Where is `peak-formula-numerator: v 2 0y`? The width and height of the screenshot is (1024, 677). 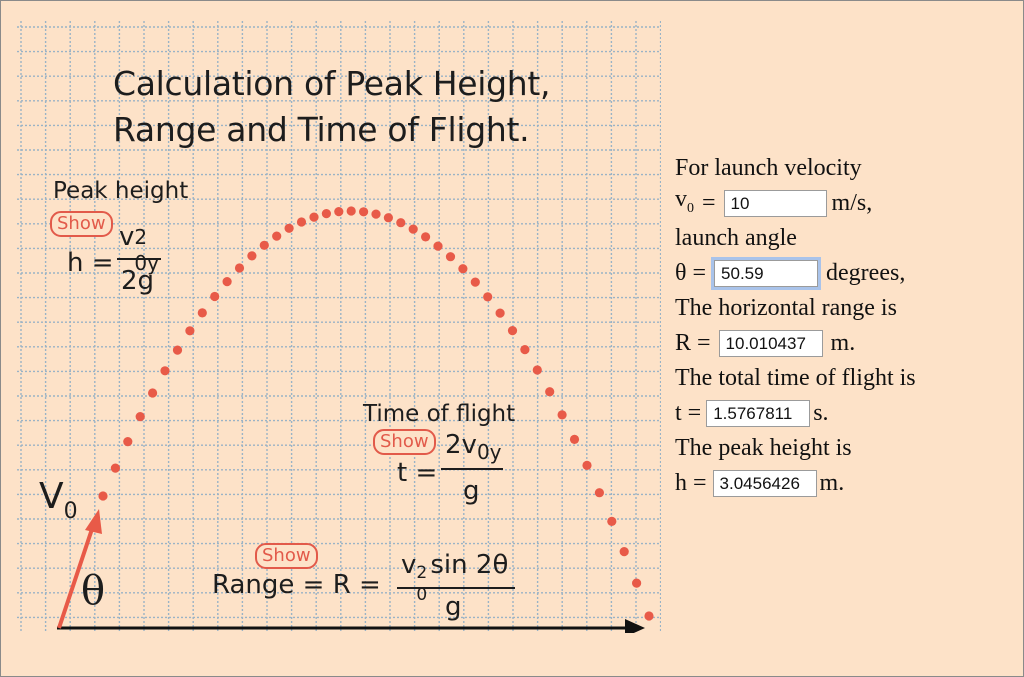 peak-formula-numerator: v 2 0y is located at coordinates (139, 248).